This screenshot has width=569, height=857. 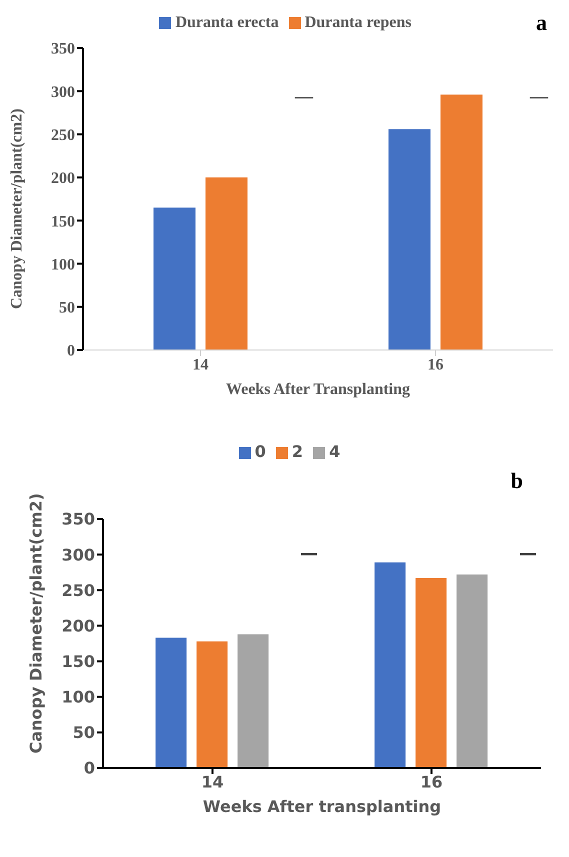 I want to click on chart-title: b, so click(x=516, y=481).